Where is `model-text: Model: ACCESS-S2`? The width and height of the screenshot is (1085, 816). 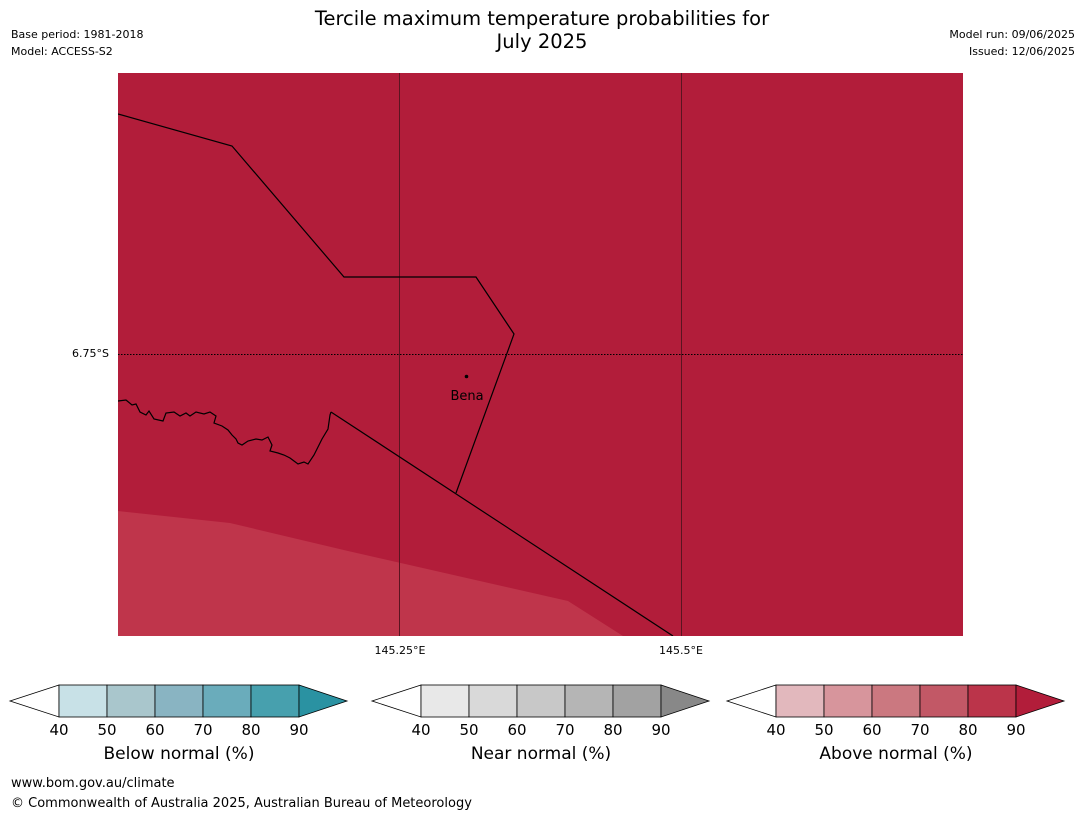 model-text: Model: ACCESS-S2 is located at coordinates (62, 51).